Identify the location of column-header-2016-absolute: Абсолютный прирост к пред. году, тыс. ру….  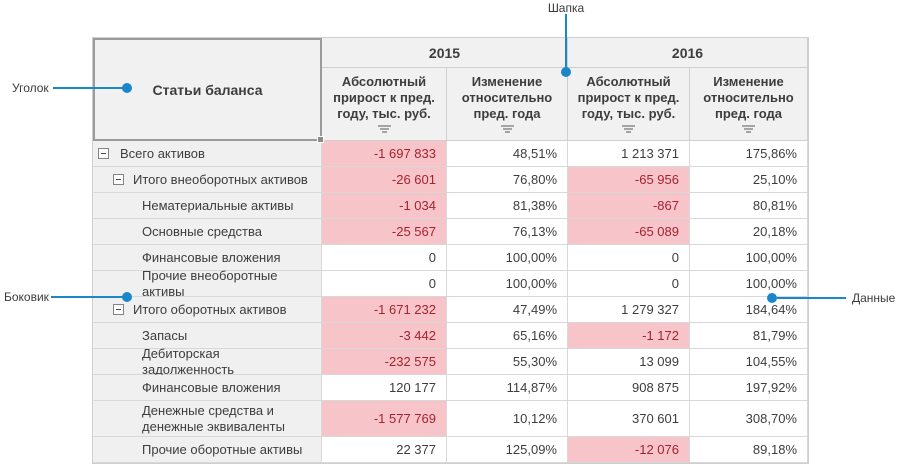
(629, 104).